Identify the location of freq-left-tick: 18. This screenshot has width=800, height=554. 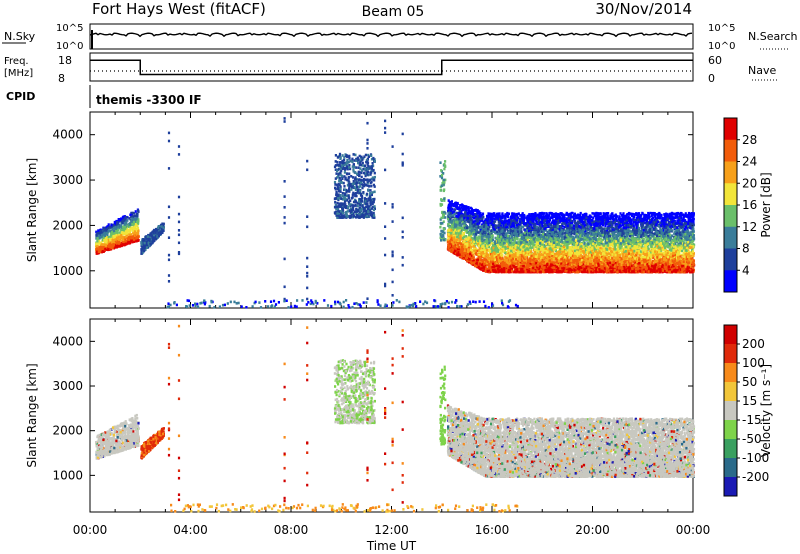
(65, 60).